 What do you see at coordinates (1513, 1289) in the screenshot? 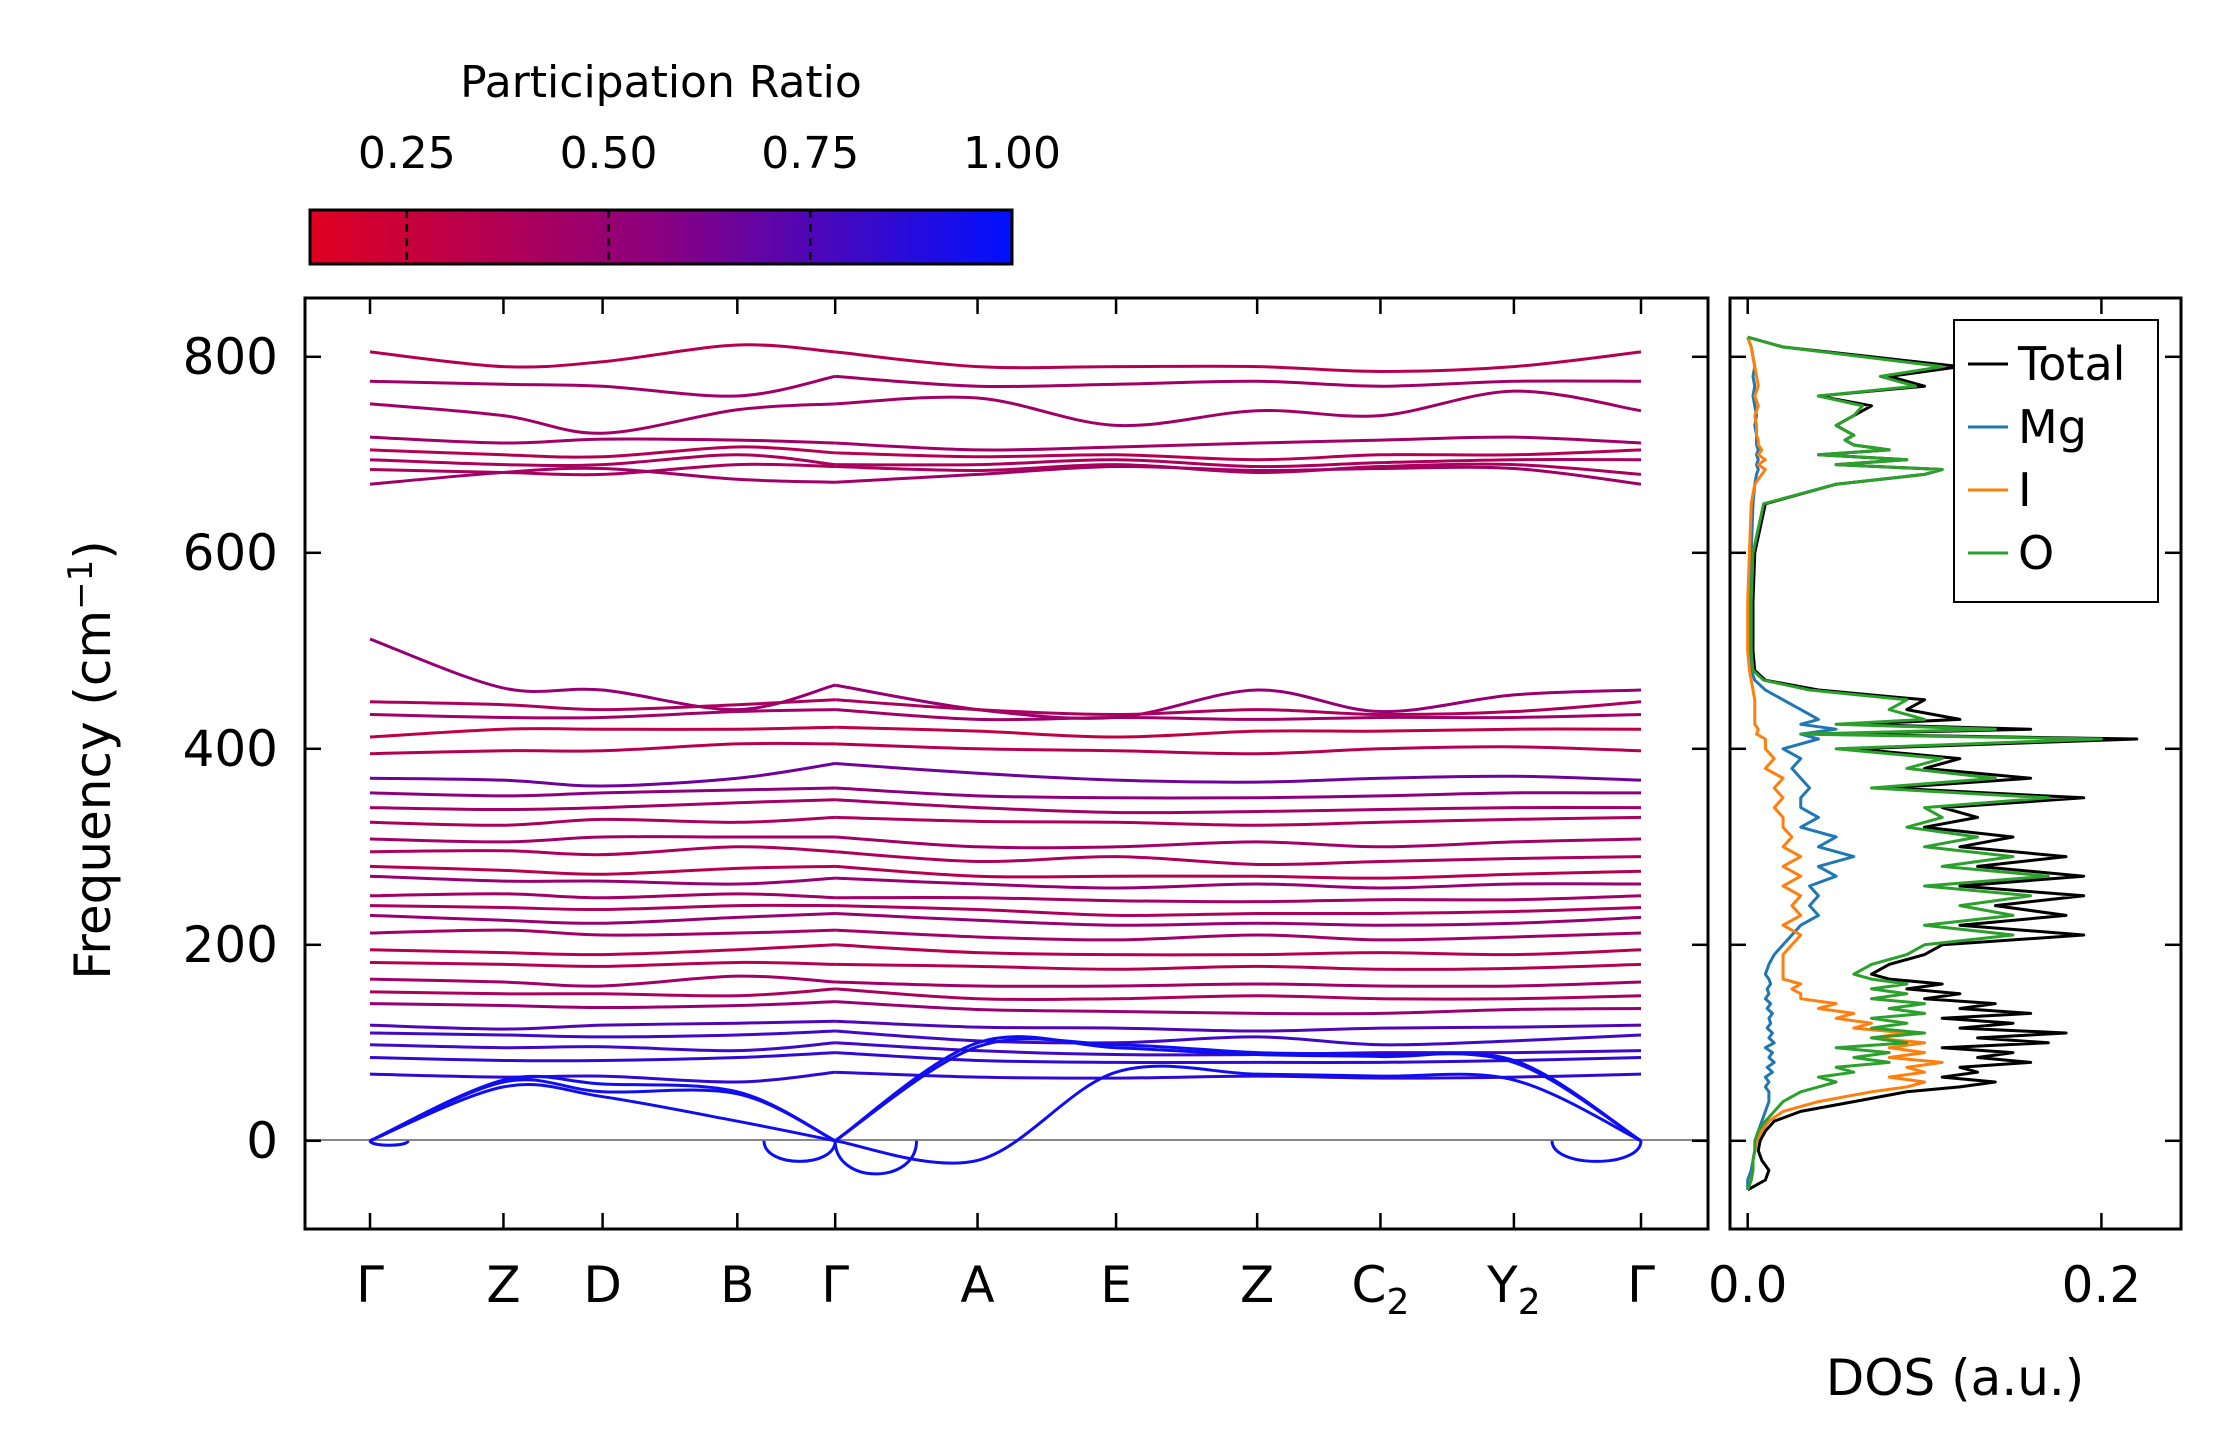
I see `k-point-label: Y2` at bounding box center [1513, 1289].